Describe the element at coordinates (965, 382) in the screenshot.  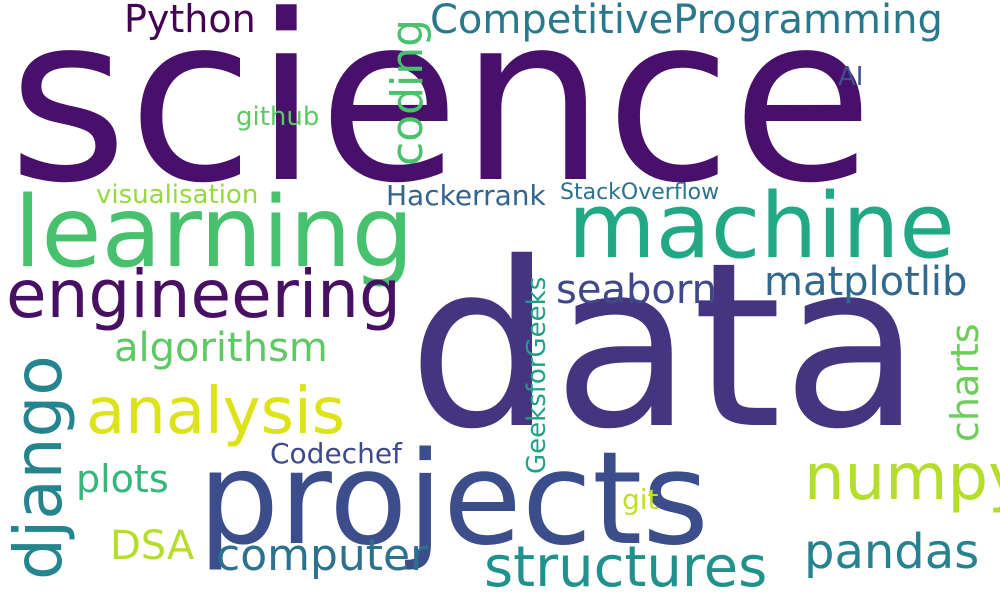
I see `word-charts: charts` at that location.